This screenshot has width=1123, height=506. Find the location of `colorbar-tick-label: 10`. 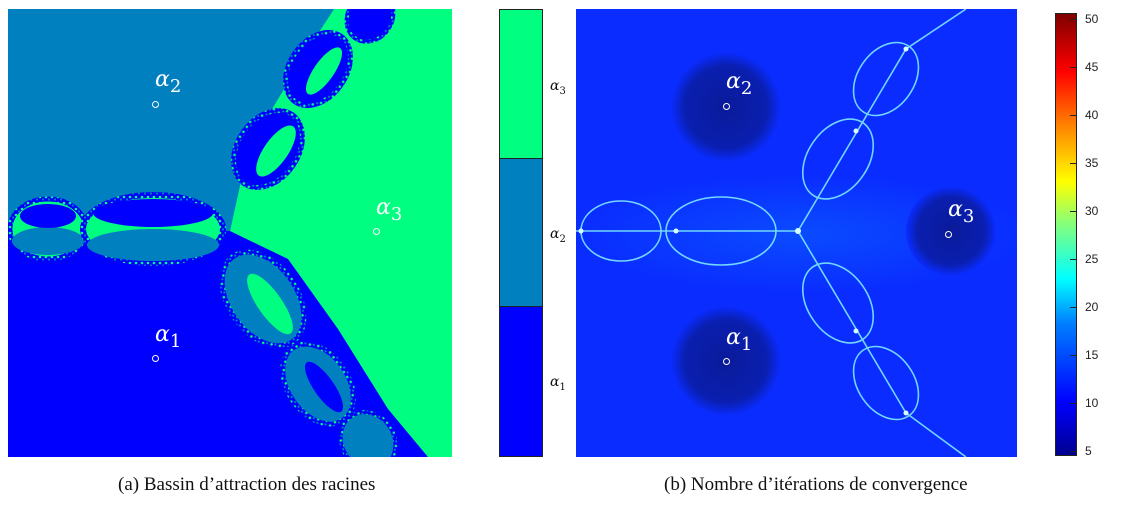

colorbar-tick-label: 10 is located at coordinates (1092, 403).